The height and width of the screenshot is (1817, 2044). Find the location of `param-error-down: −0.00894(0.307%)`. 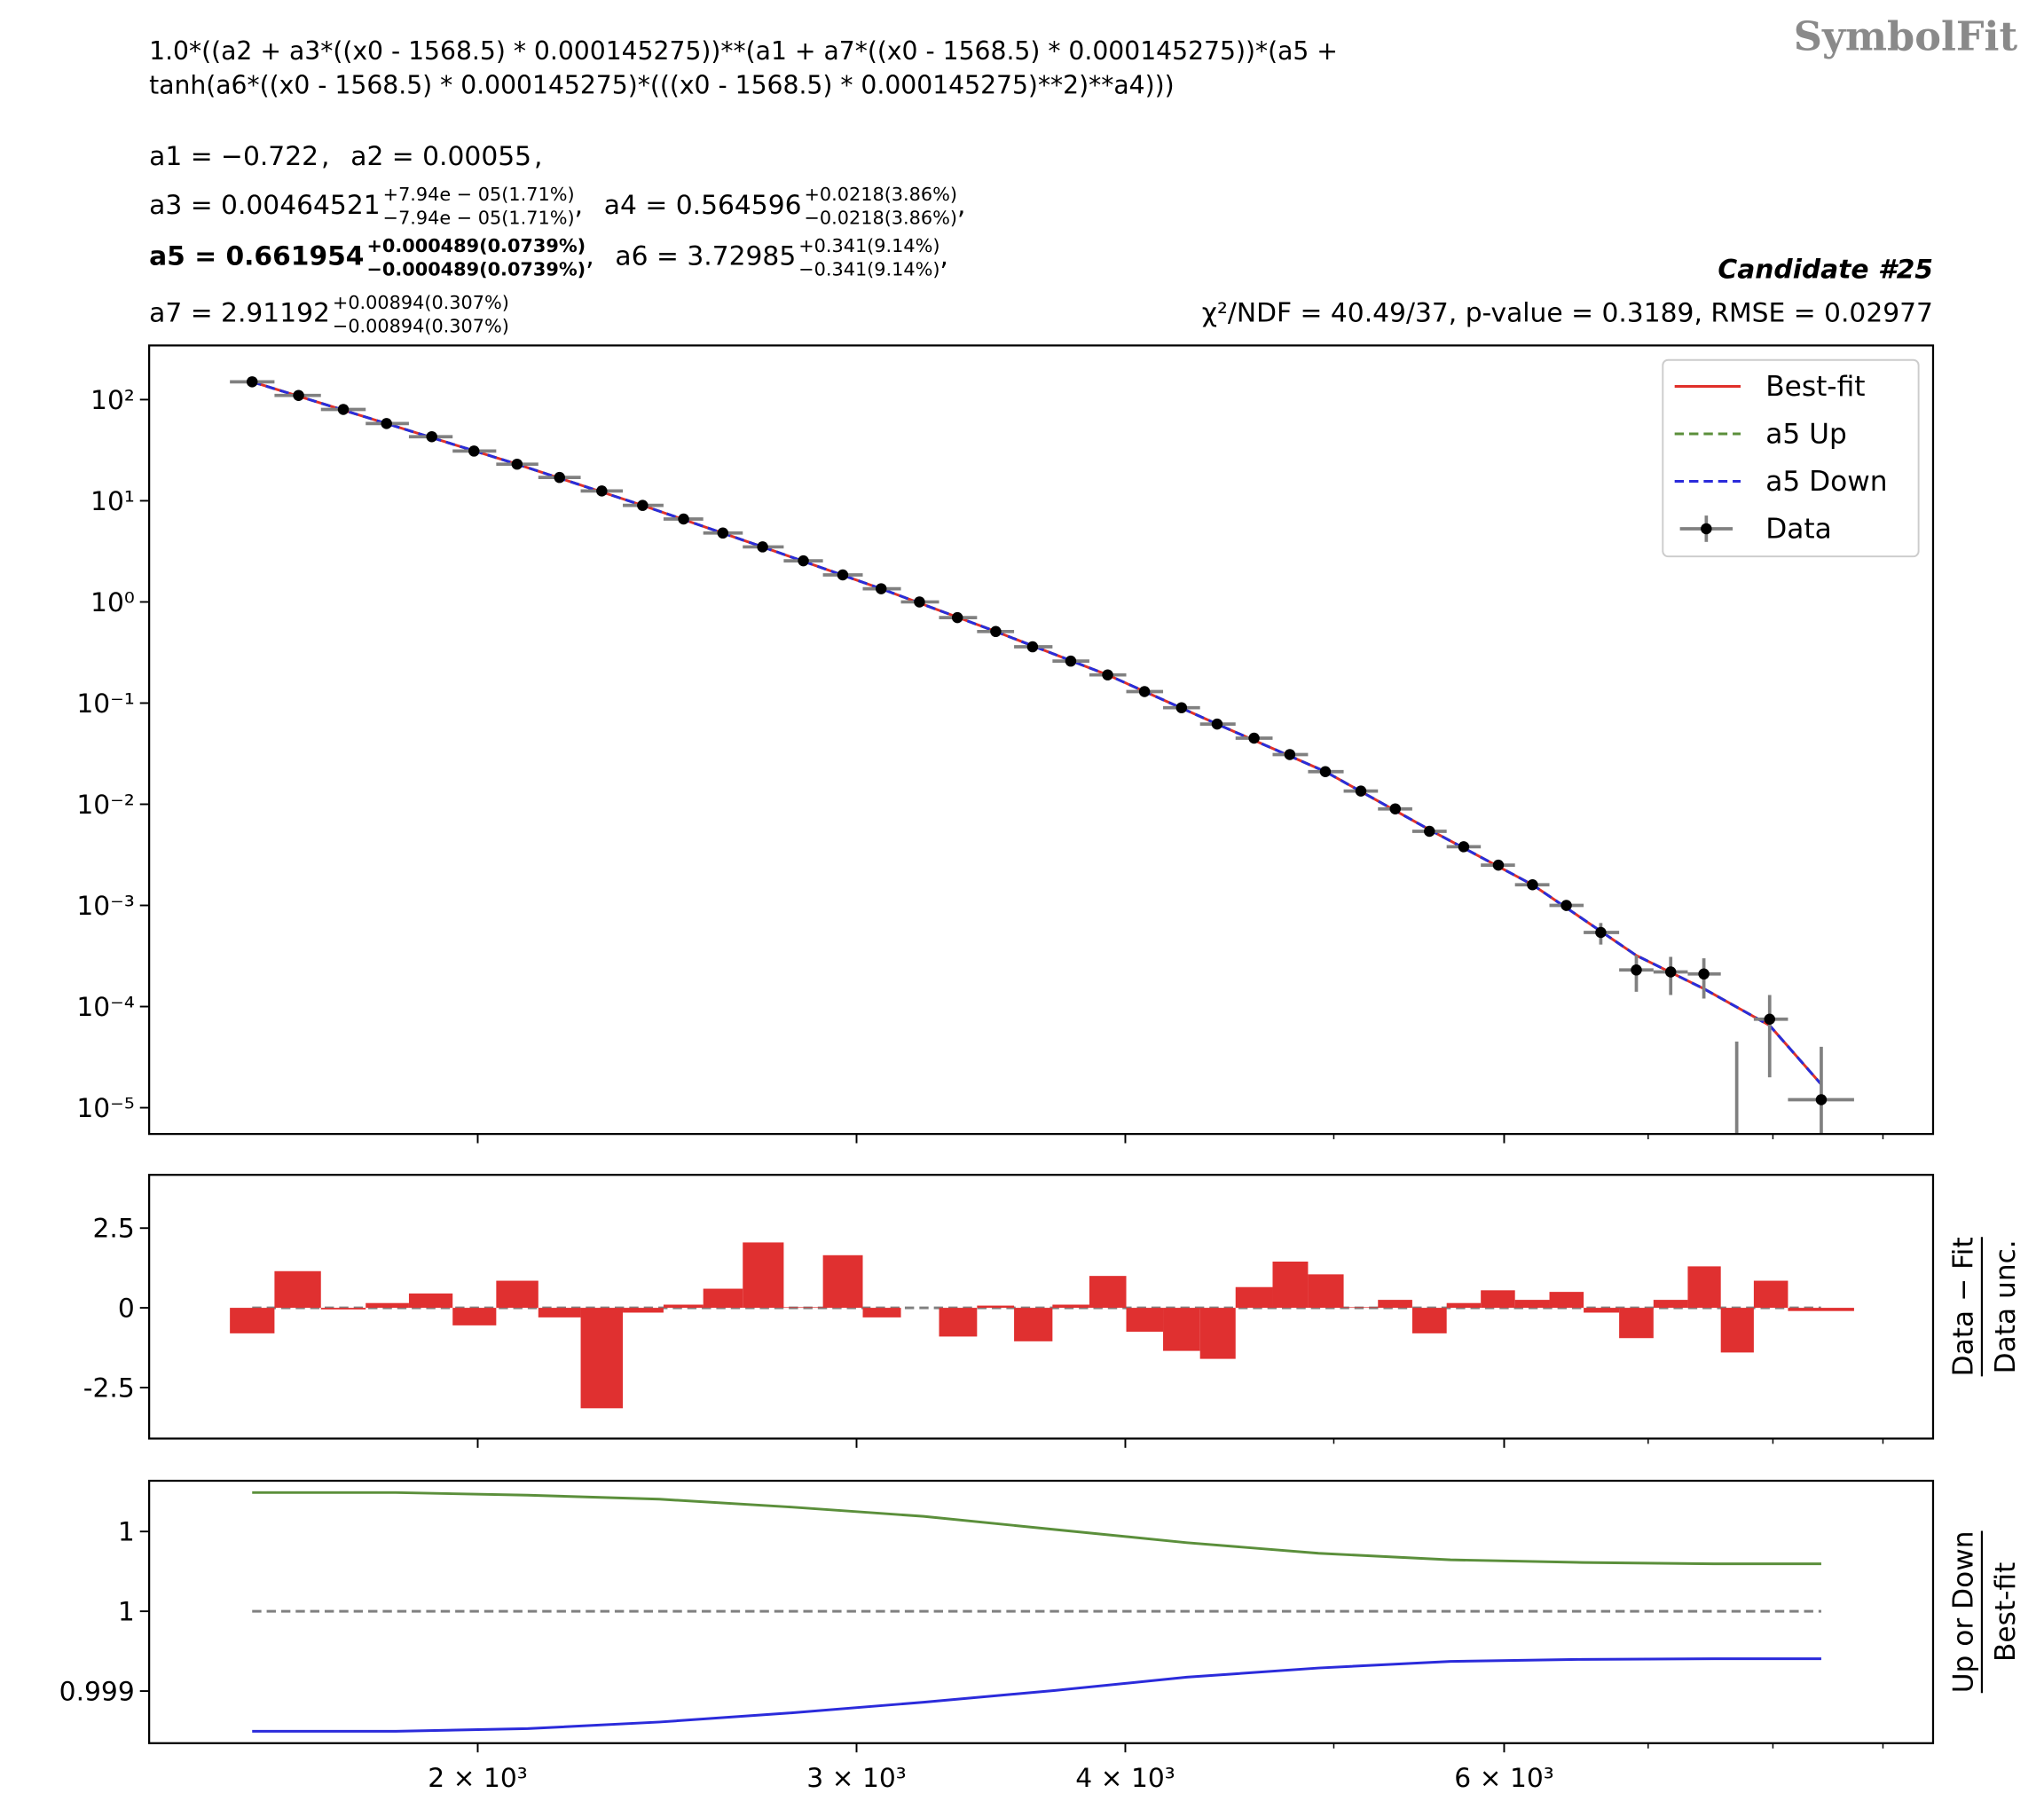

param-error-down: −0.00894(0.307%) is located at coordinates (421, 326).